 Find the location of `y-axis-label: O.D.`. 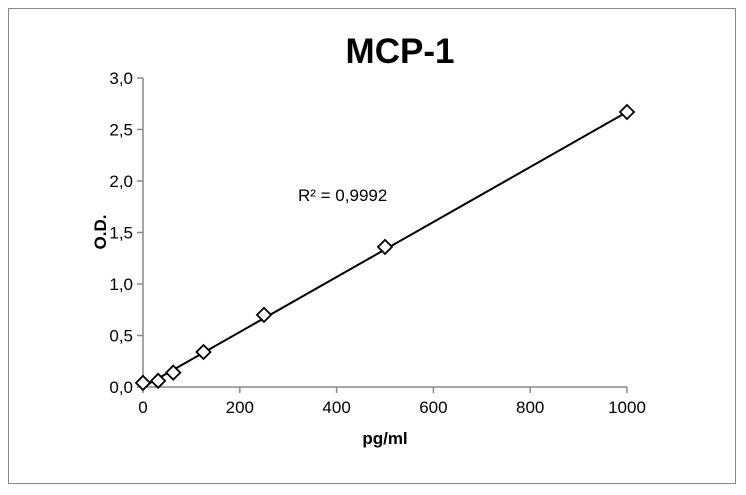

y-axis-label: O.D. is located at coordinates (100, 232).